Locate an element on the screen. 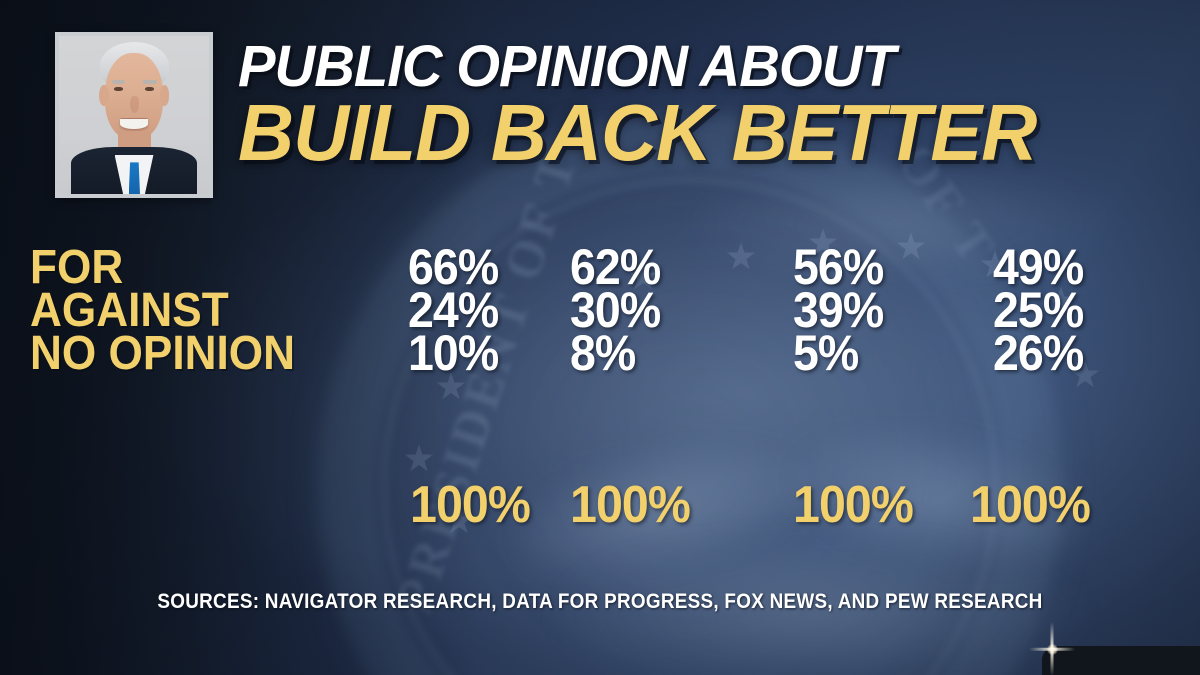  table-row: NO OPINION 10% 8% 5% 26% is located at coordinates (600, 353).